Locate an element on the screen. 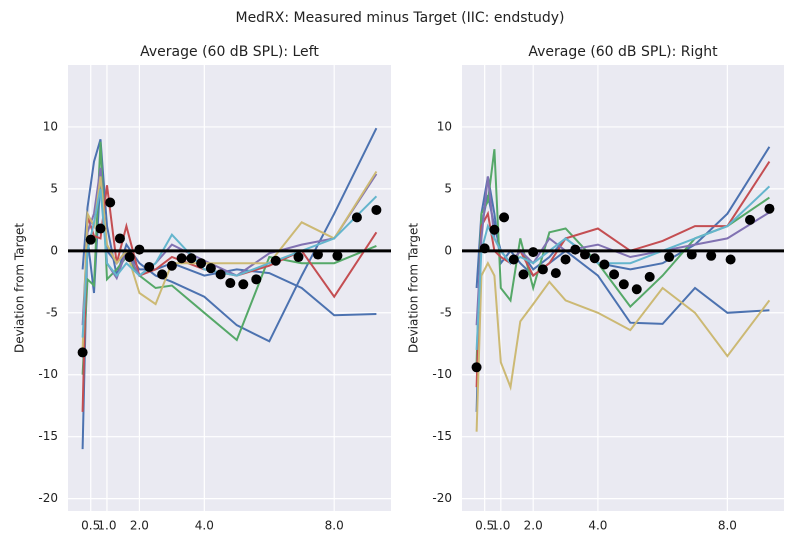 This screenshot has width=800, height=550. axes-title: Average (60 dB SPL): Right is located at coordinates (623, 52).